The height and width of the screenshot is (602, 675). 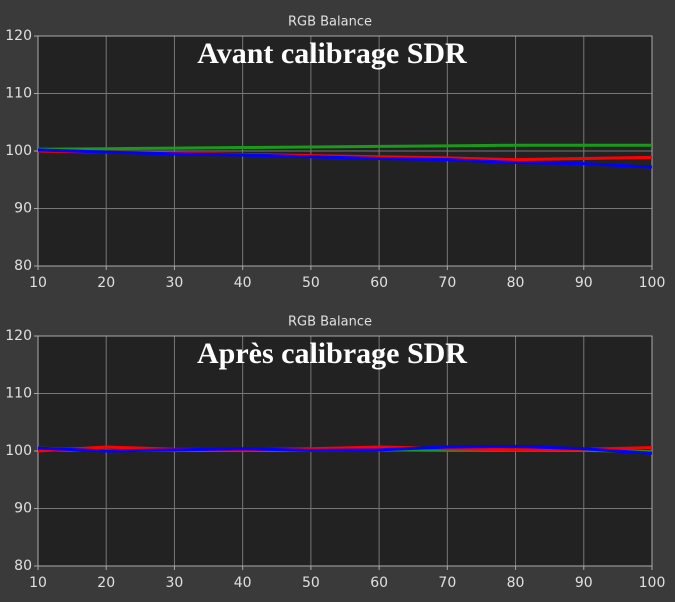 I want to click on annotation: Après calibrage SDR, so click(x=332, y=353).